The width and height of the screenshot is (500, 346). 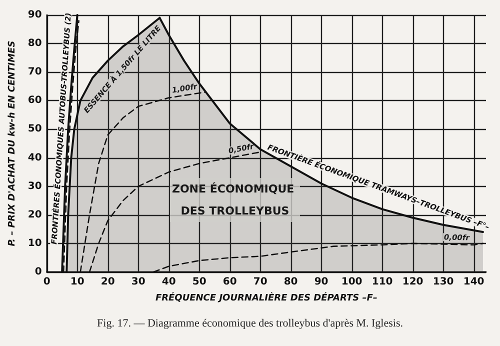 What do you see at coordinates (46, 282) in the screenshot?
I see `x-tick-label: 0` at bounding box center [46, 282].